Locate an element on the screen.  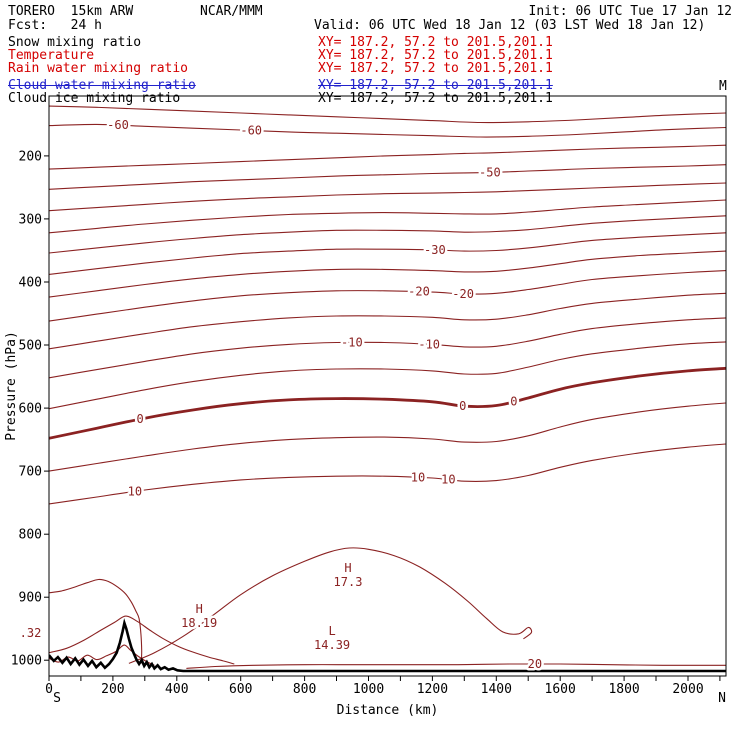
field-label: Cloud water mixing ratio is located at coordinates (102, 85).